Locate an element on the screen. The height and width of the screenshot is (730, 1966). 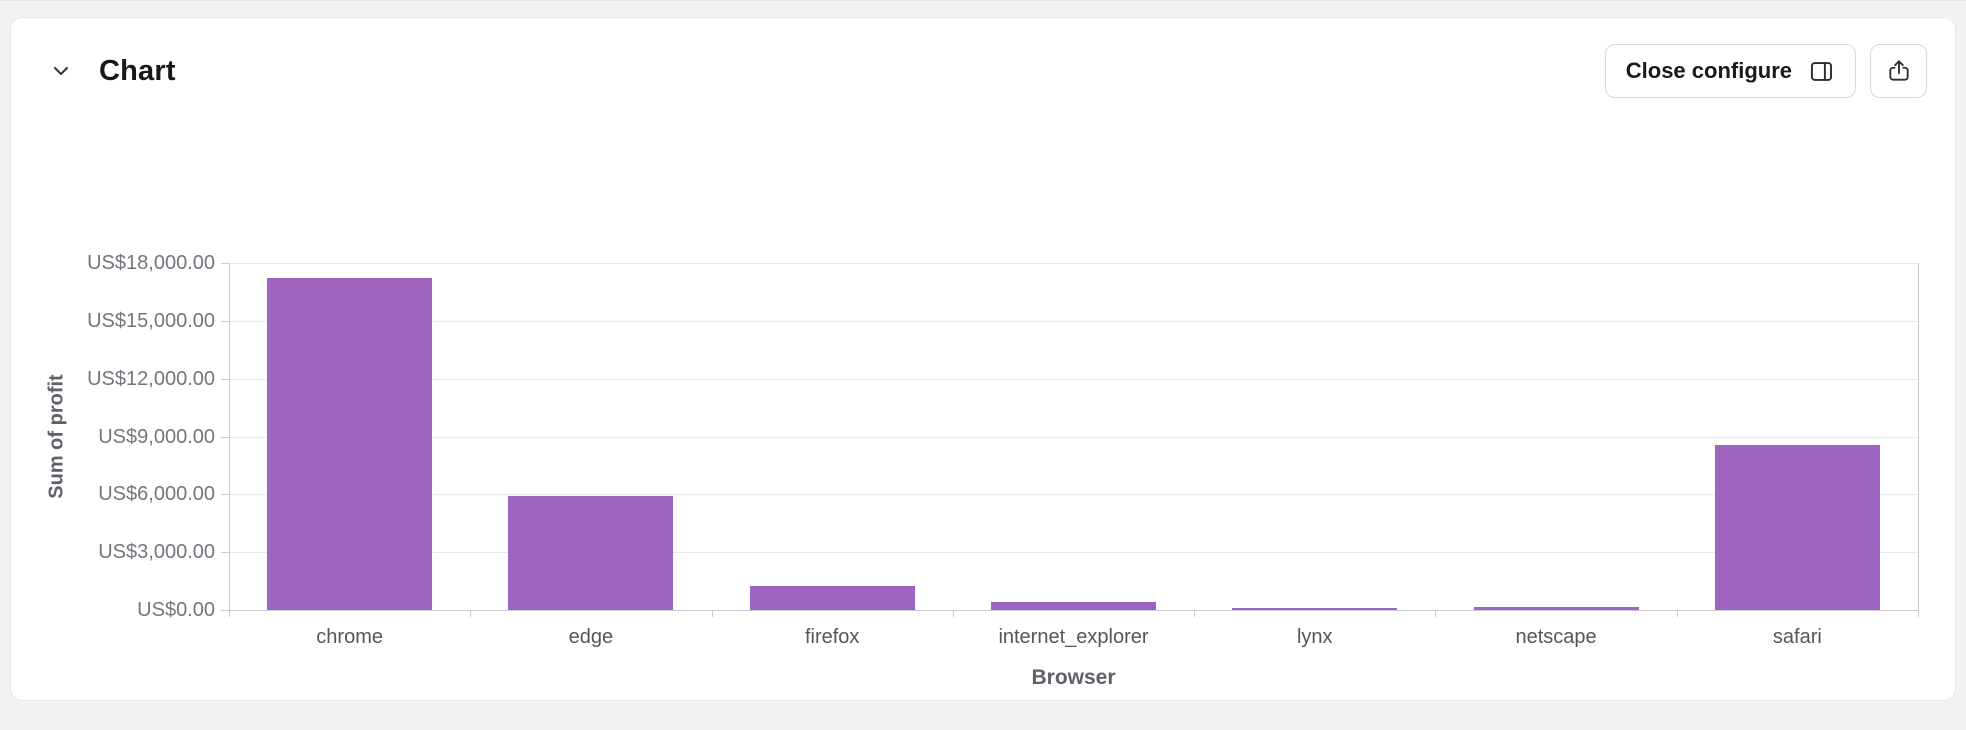
y-axis-tick-label: US$3,000.00 is located at coordinates (156, 552).